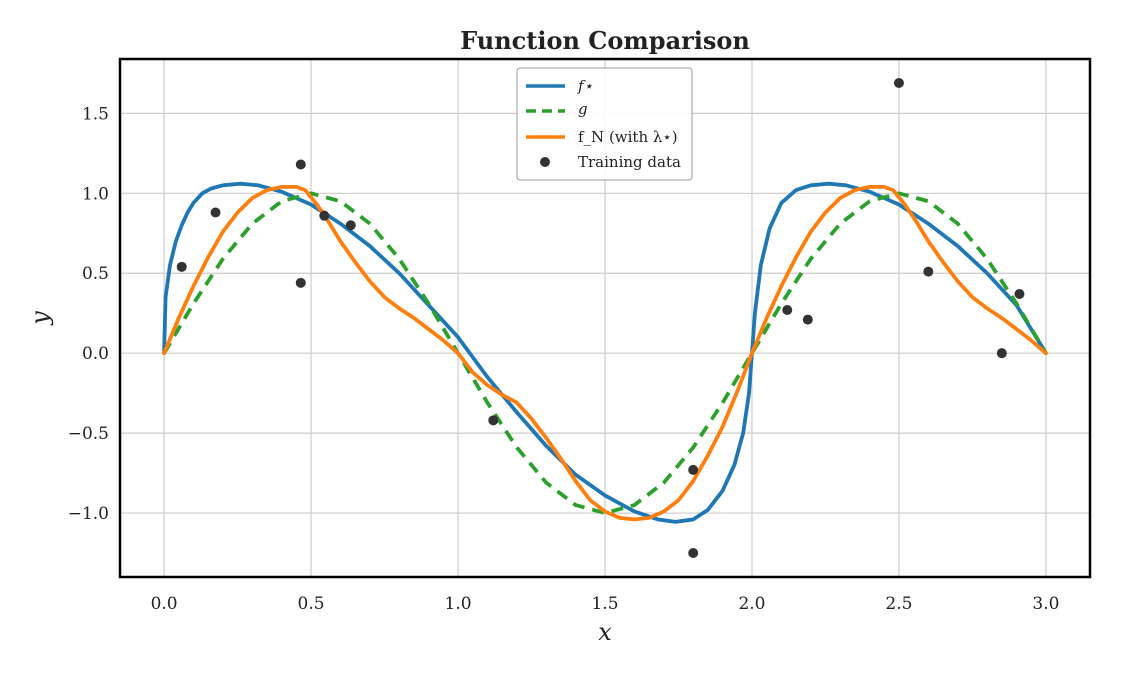 The image size is (1121, 673). I want to click on x-tick-label: 1.5, so click(604, 604).